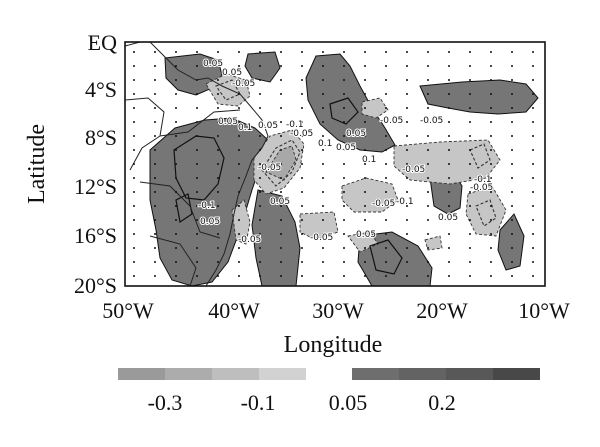 The width and height of the screenshot is (600, 447). Describe the element at coordinates (348, 402) in the screenshot. I see `colorbar-label: 0.05` at that location.